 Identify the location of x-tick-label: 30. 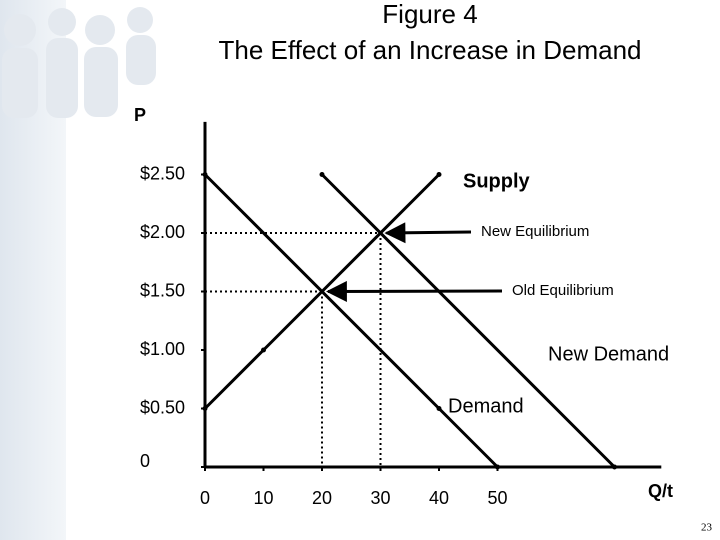
(380, 498).